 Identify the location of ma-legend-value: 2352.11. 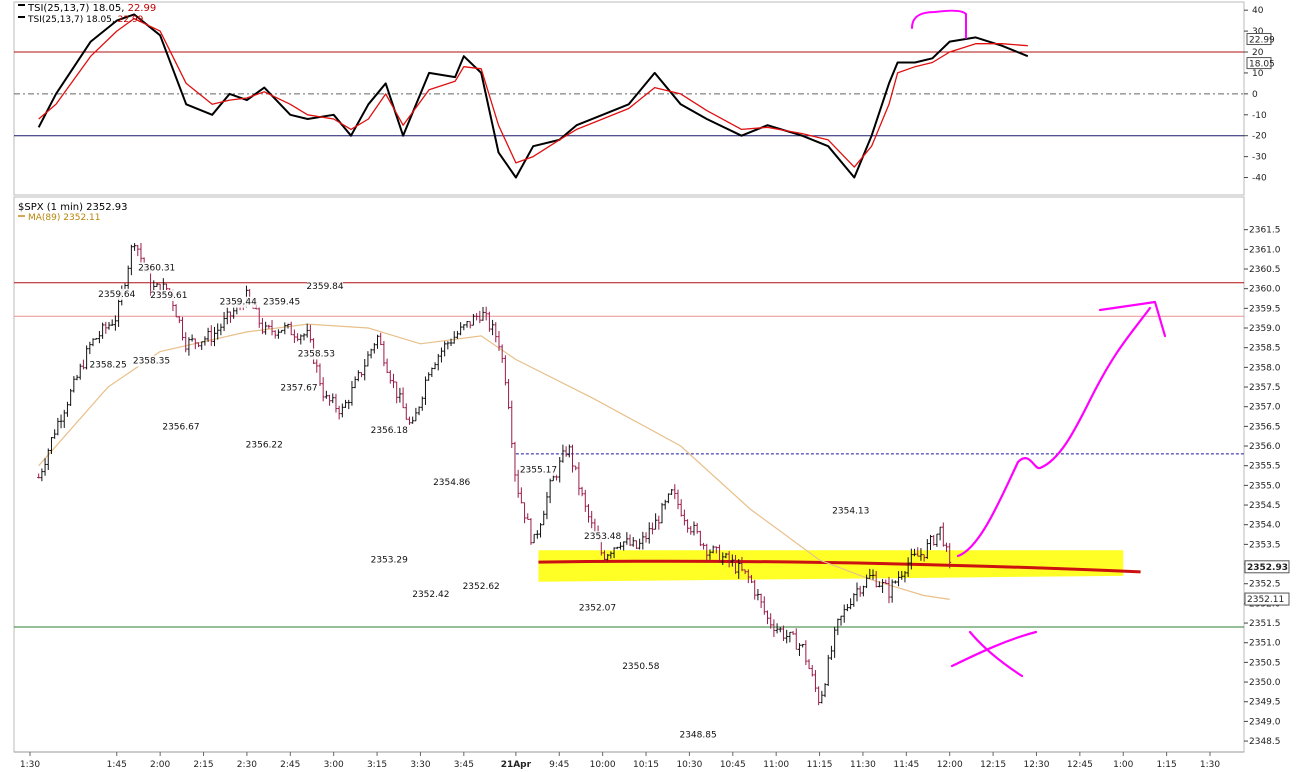
(81, 218).